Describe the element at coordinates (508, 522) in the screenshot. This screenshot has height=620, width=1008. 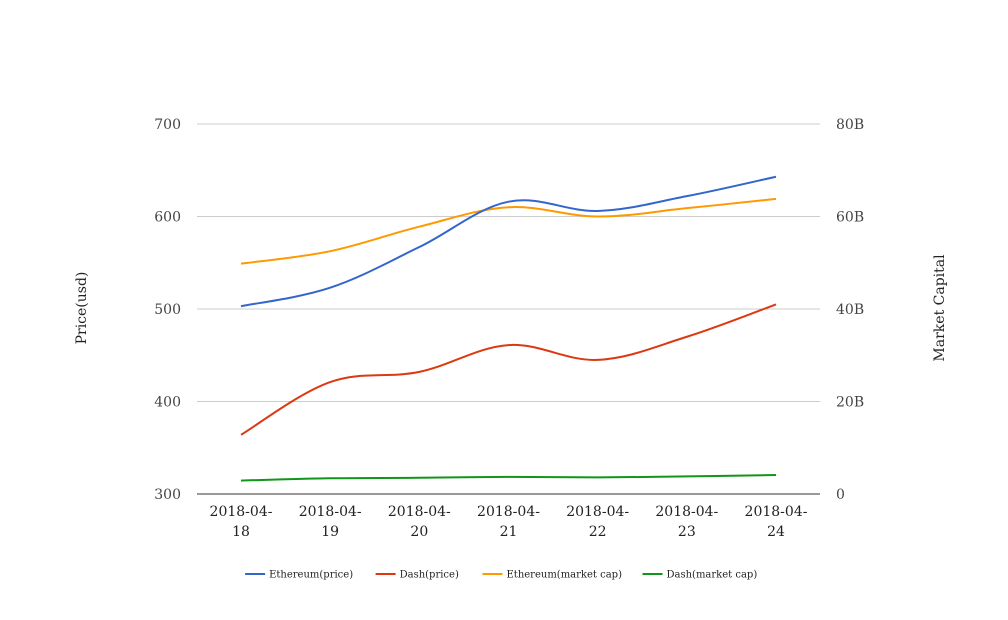
I see `x-tick-label: 2018-04-21` at that location.